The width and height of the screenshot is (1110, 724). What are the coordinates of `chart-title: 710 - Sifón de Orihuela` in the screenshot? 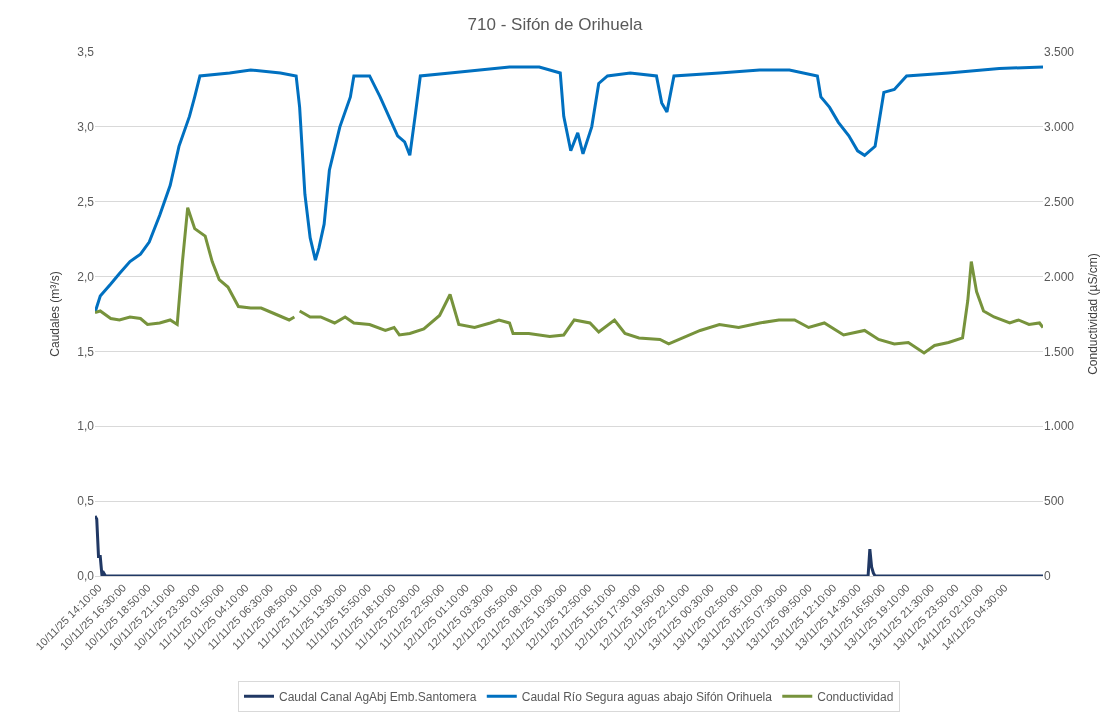 It's located at (555, 24).